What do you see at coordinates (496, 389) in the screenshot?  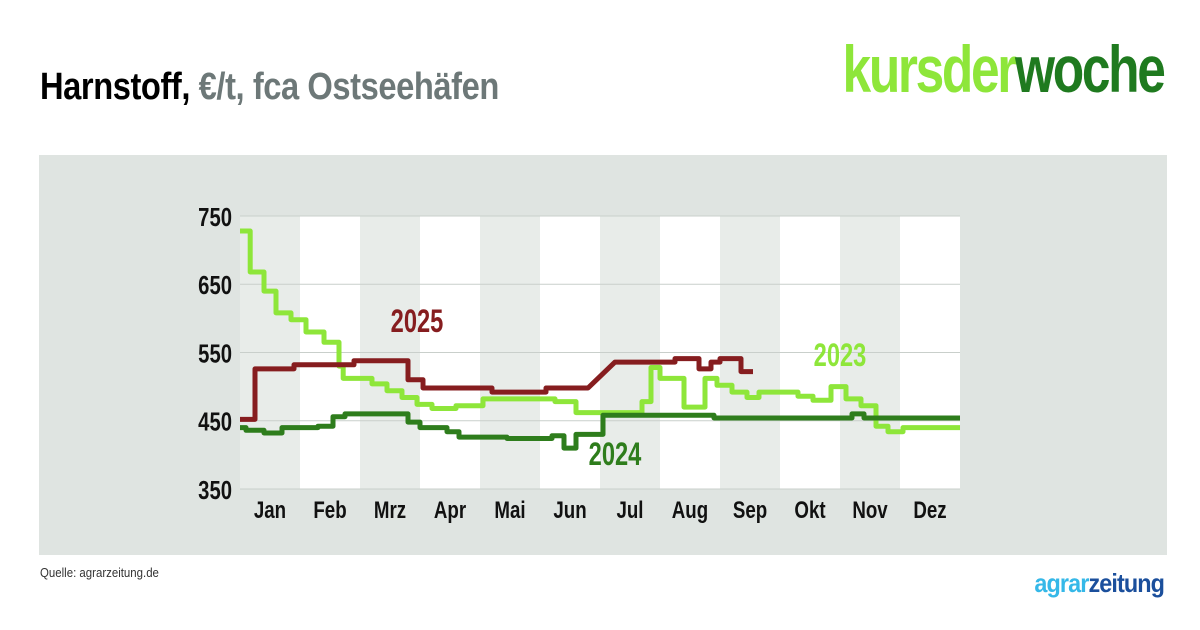 I see `series-line-2025` at bounding box center [496, 389].